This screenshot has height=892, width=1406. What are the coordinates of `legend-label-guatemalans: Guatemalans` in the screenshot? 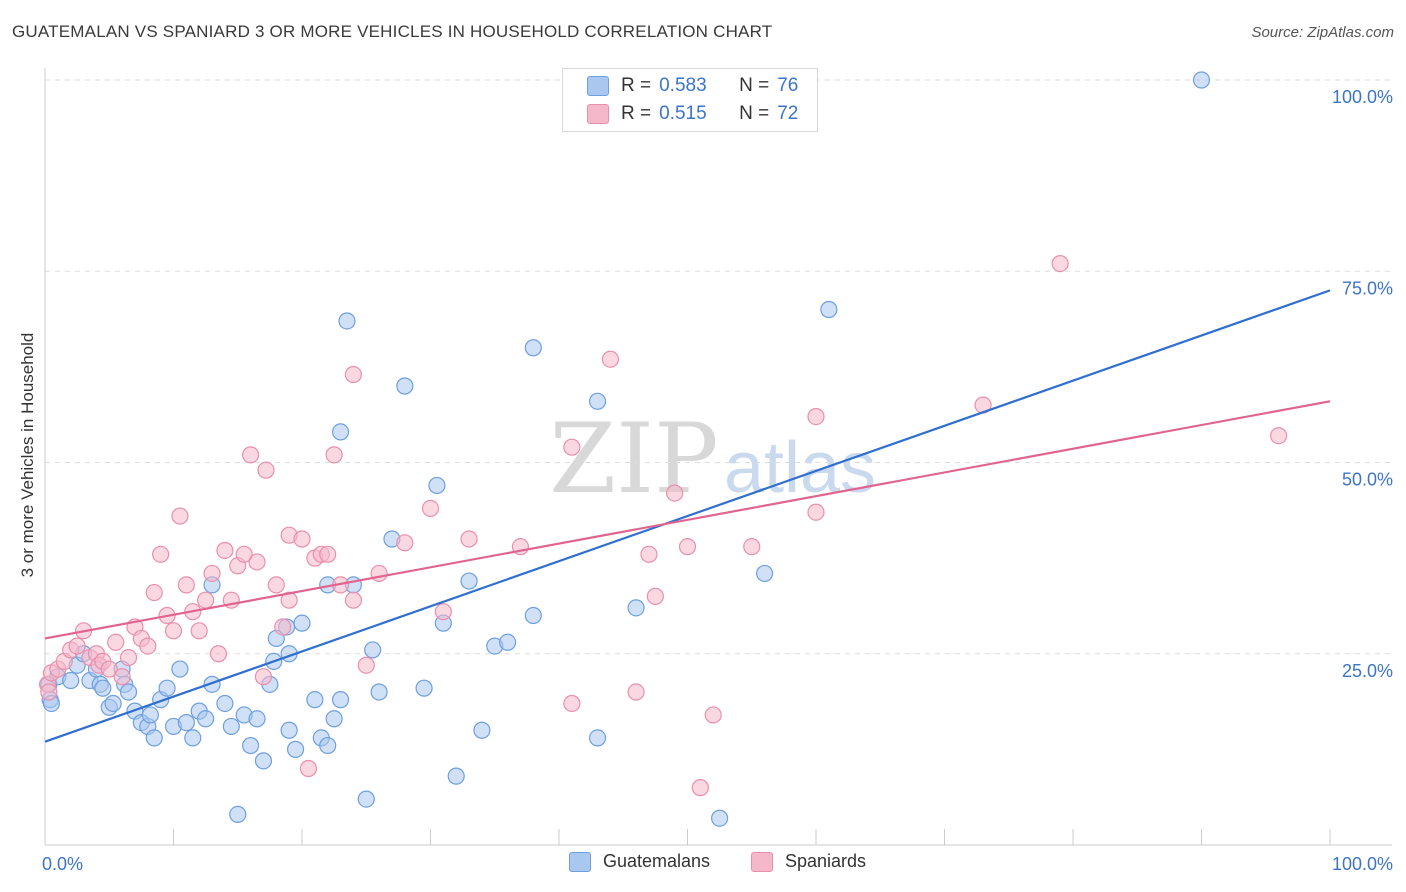 It's located at (657, 861).